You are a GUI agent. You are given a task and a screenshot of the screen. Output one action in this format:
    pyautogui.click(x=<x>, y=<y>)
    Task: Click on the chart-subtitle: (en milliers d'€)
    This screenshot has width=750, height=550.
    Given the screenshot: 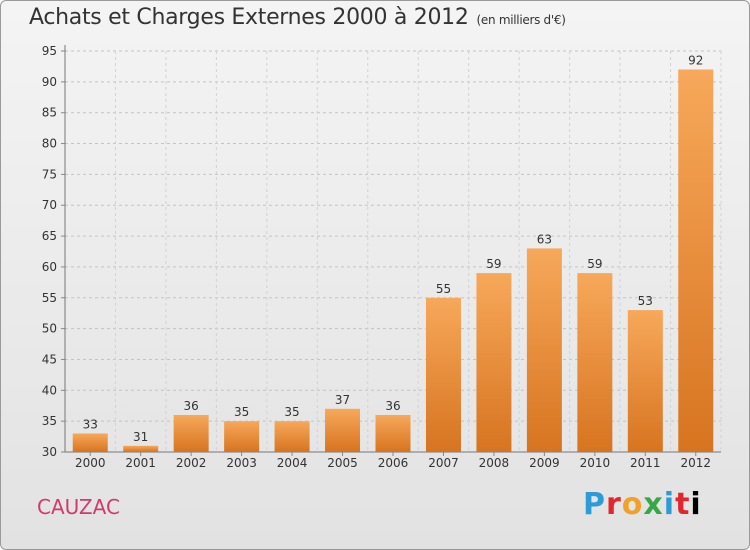 What is the action you would take?
    pyautogui.click(x=521, y=20)
    